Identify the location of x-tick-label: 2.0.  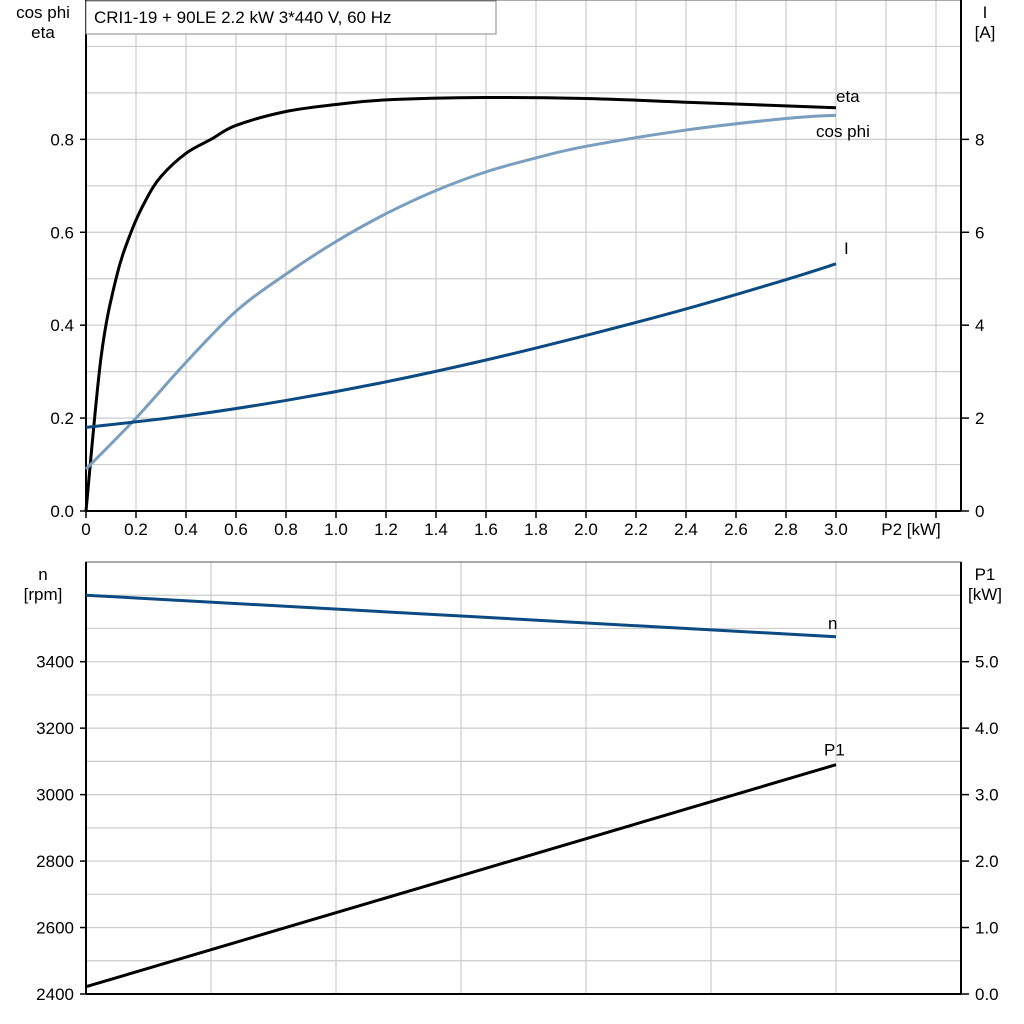
(586, 529).